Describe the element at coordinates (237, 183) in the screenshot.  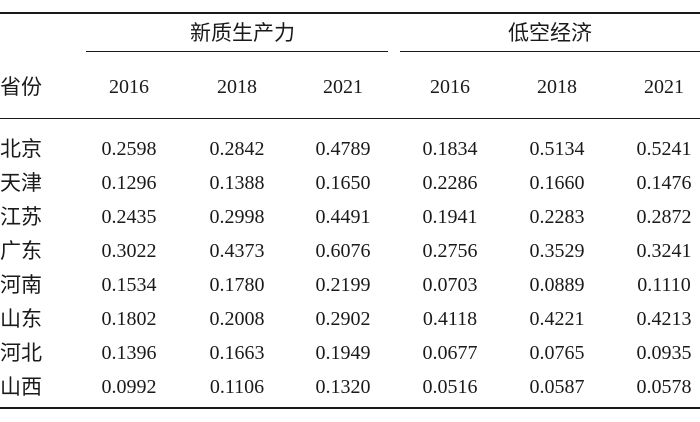
I see `value-cell: 0.1388` at that location.